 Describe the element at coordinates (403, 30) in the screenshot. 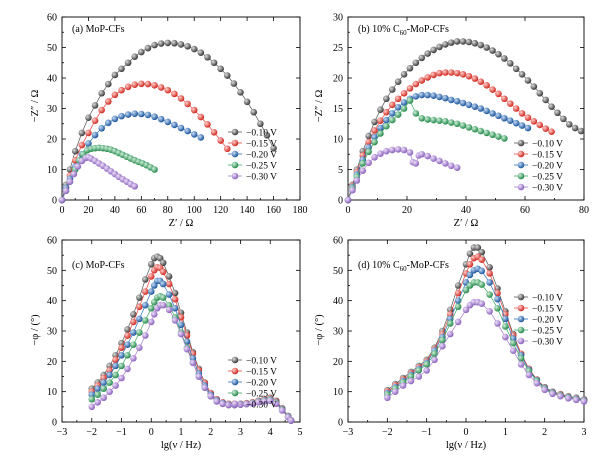

I see `panel-b-title: (b) 10% C60-MoP-CFs` at that location.